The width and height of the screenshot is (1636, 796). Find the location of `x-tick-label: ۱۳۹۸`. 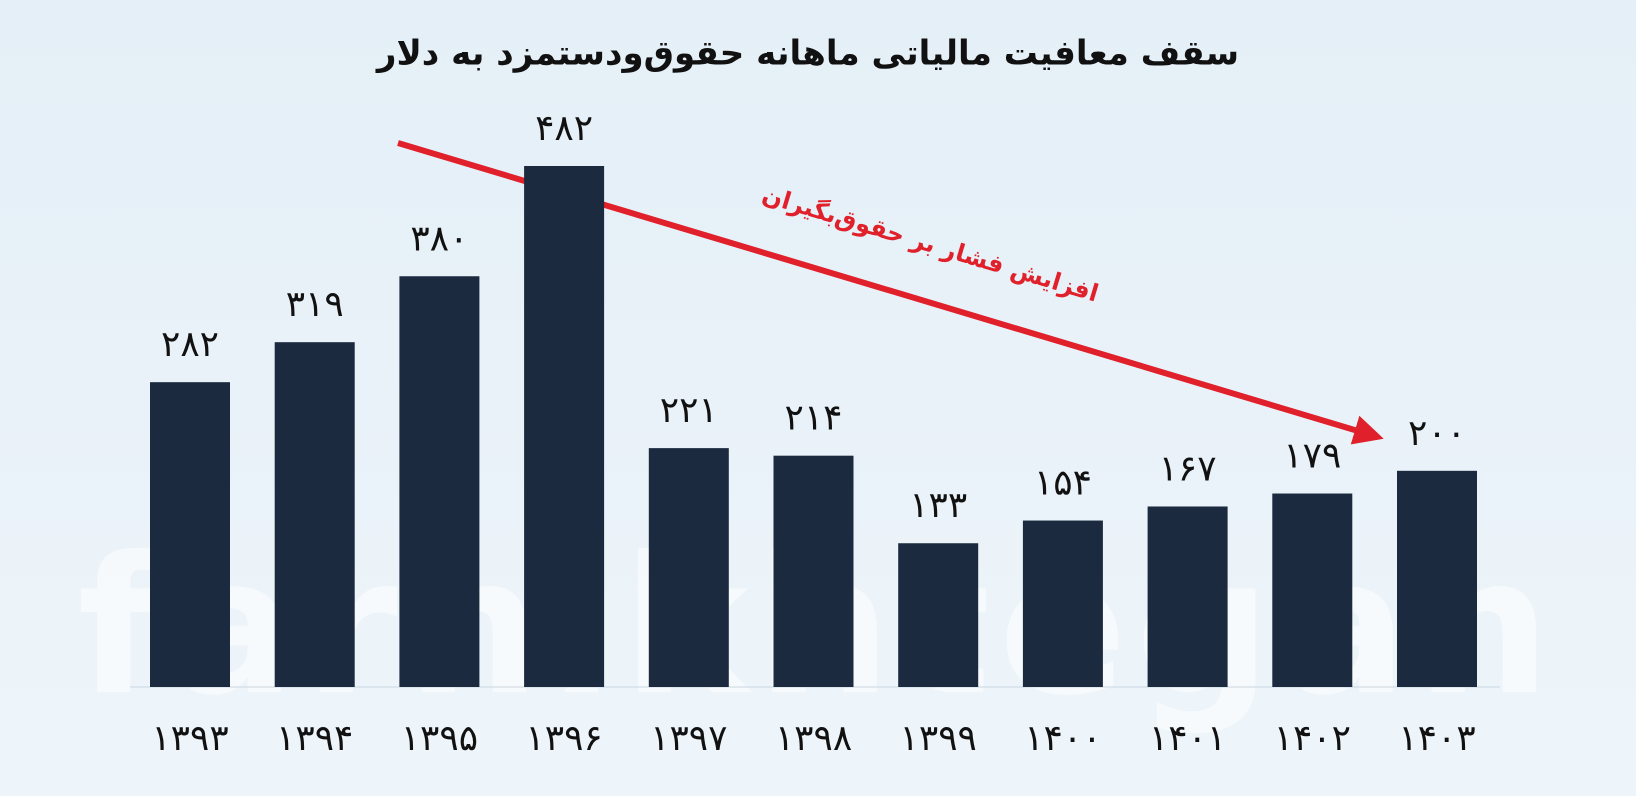

x-tick-label: ۱۳۹۸ is located at coordinates (813, 738).